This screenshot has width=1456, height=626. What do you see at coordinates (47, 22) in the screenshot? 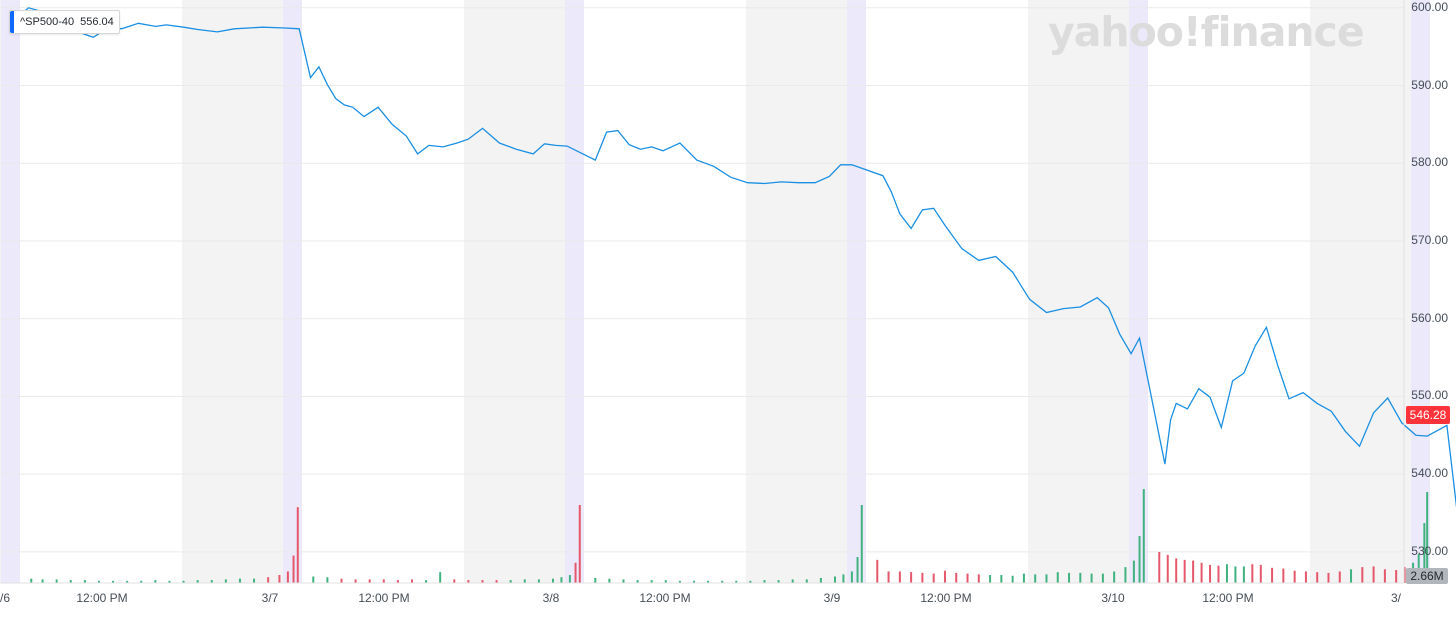
I see `legend-symbol: ^SP500-40` at bounding box center [47, 22].